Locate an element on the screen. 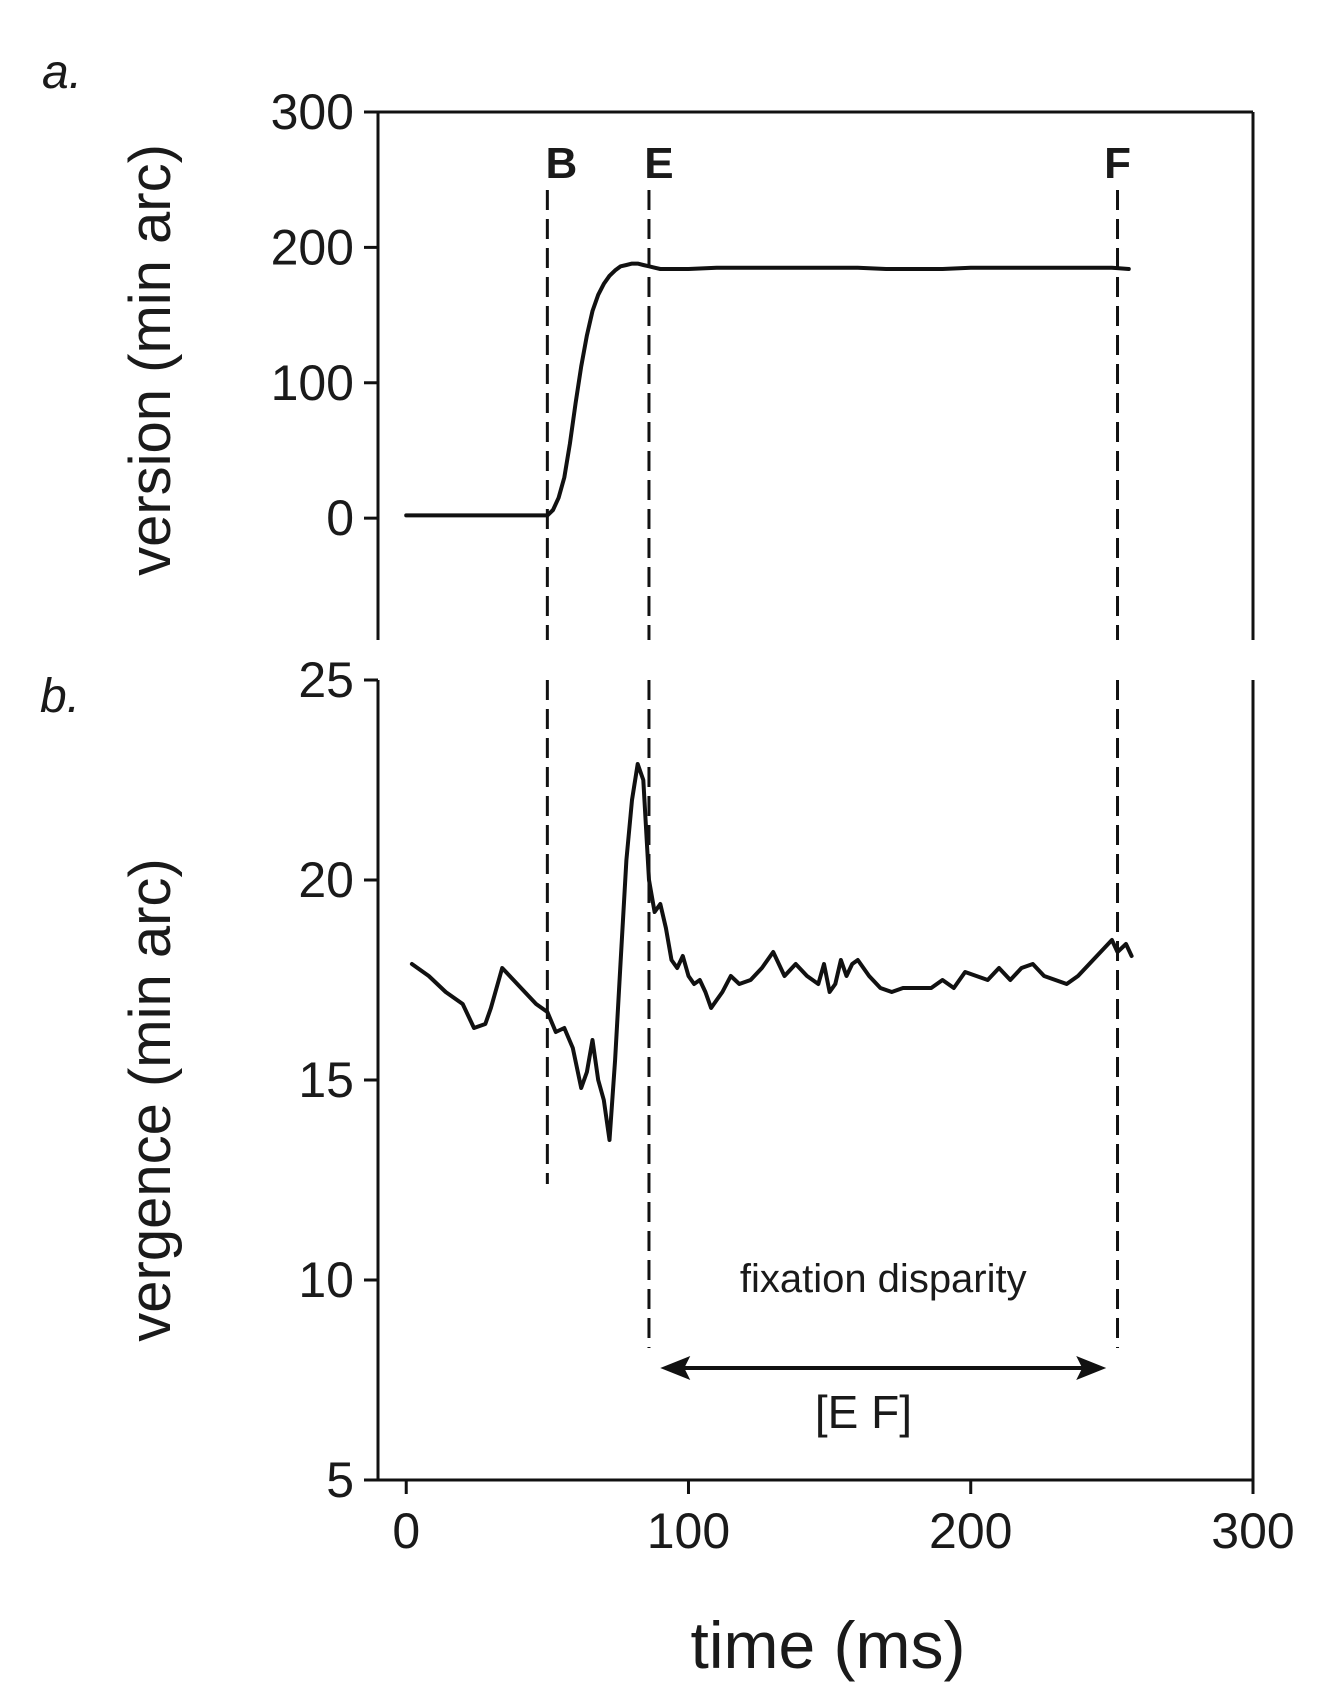 The height and width of the screenshot is (1698, 1331). panel-a-y-tick-label: 300 is located at coordinates (312, 112).